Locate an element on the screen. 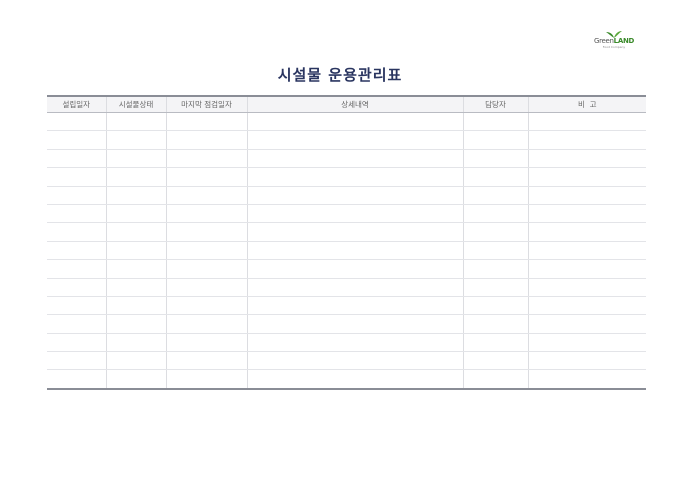 The image size is (680, 481). column-header: 담당자 is located at coordinates (495, 104).